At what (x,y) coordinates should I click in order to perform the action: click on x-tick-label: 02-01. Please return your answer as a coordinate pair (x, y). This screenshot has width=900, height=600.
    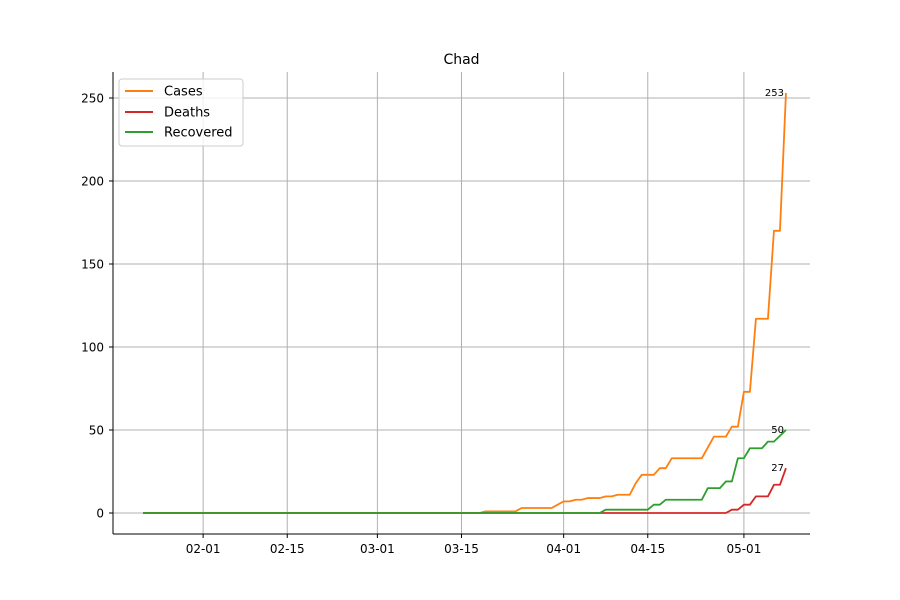
    Looking at the image, I should click on (203, 549).